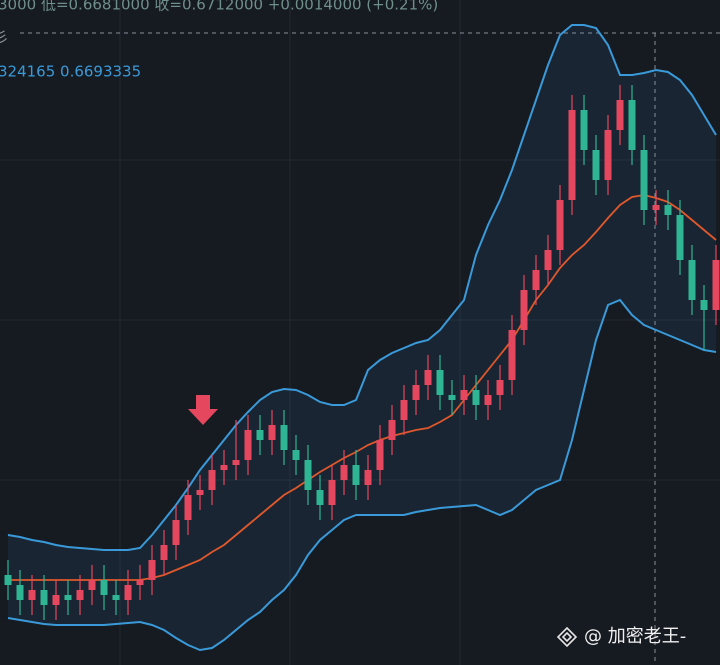 The height and width of the screenshot is (665, 720). Describe the element at coordinates (70, 72) in the screenshot. I see `indicator-values: 324165 0.6693335` at that location.